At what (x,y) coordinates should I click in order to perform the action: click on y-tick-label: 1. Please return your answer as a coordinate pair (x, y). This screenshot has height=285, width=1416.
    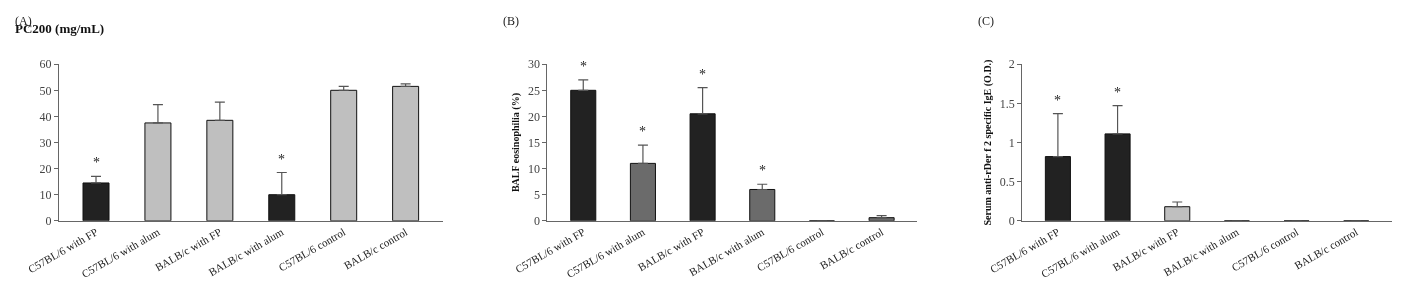
    Looking at the image, I should click on (1011, 142).